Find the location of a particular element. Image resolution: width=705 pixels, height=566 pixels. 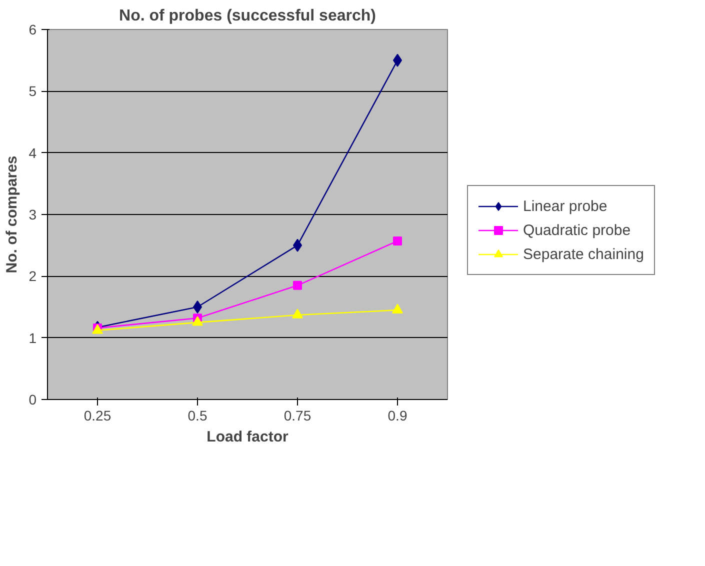

legend-label: Separate chaining is located at coordinates (583, 254).